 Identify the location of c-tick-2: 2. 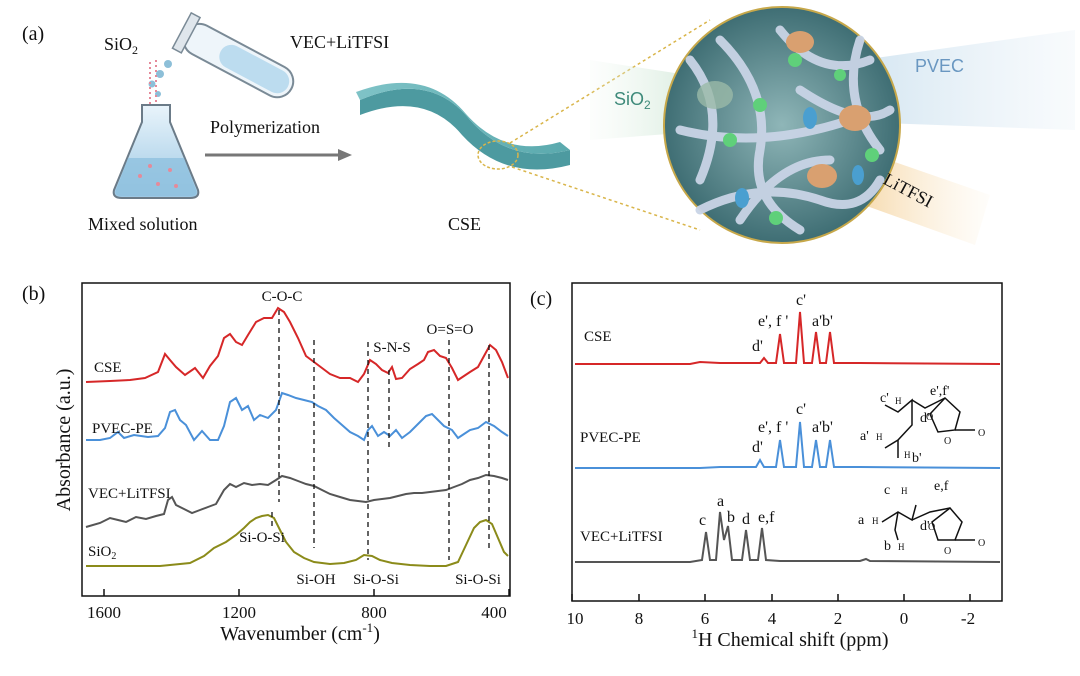
(838, 618).